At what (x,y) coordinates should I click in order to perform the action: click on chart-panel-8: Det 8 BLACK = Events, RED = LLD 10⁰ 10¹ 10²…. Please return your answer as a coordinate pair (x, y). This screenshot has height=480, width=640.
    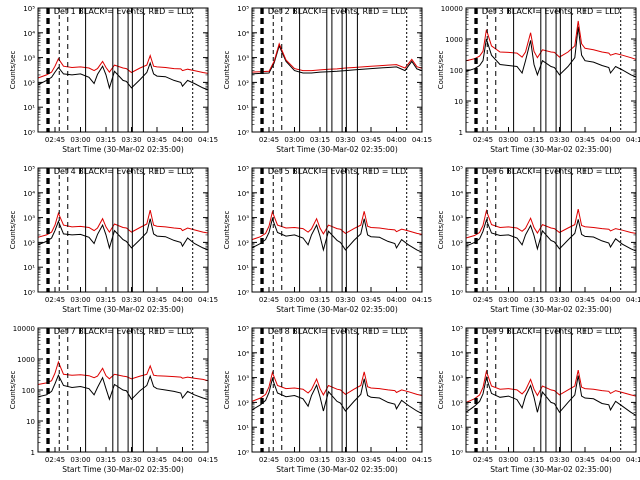
    Looking at the image, I should click on (327, 399).